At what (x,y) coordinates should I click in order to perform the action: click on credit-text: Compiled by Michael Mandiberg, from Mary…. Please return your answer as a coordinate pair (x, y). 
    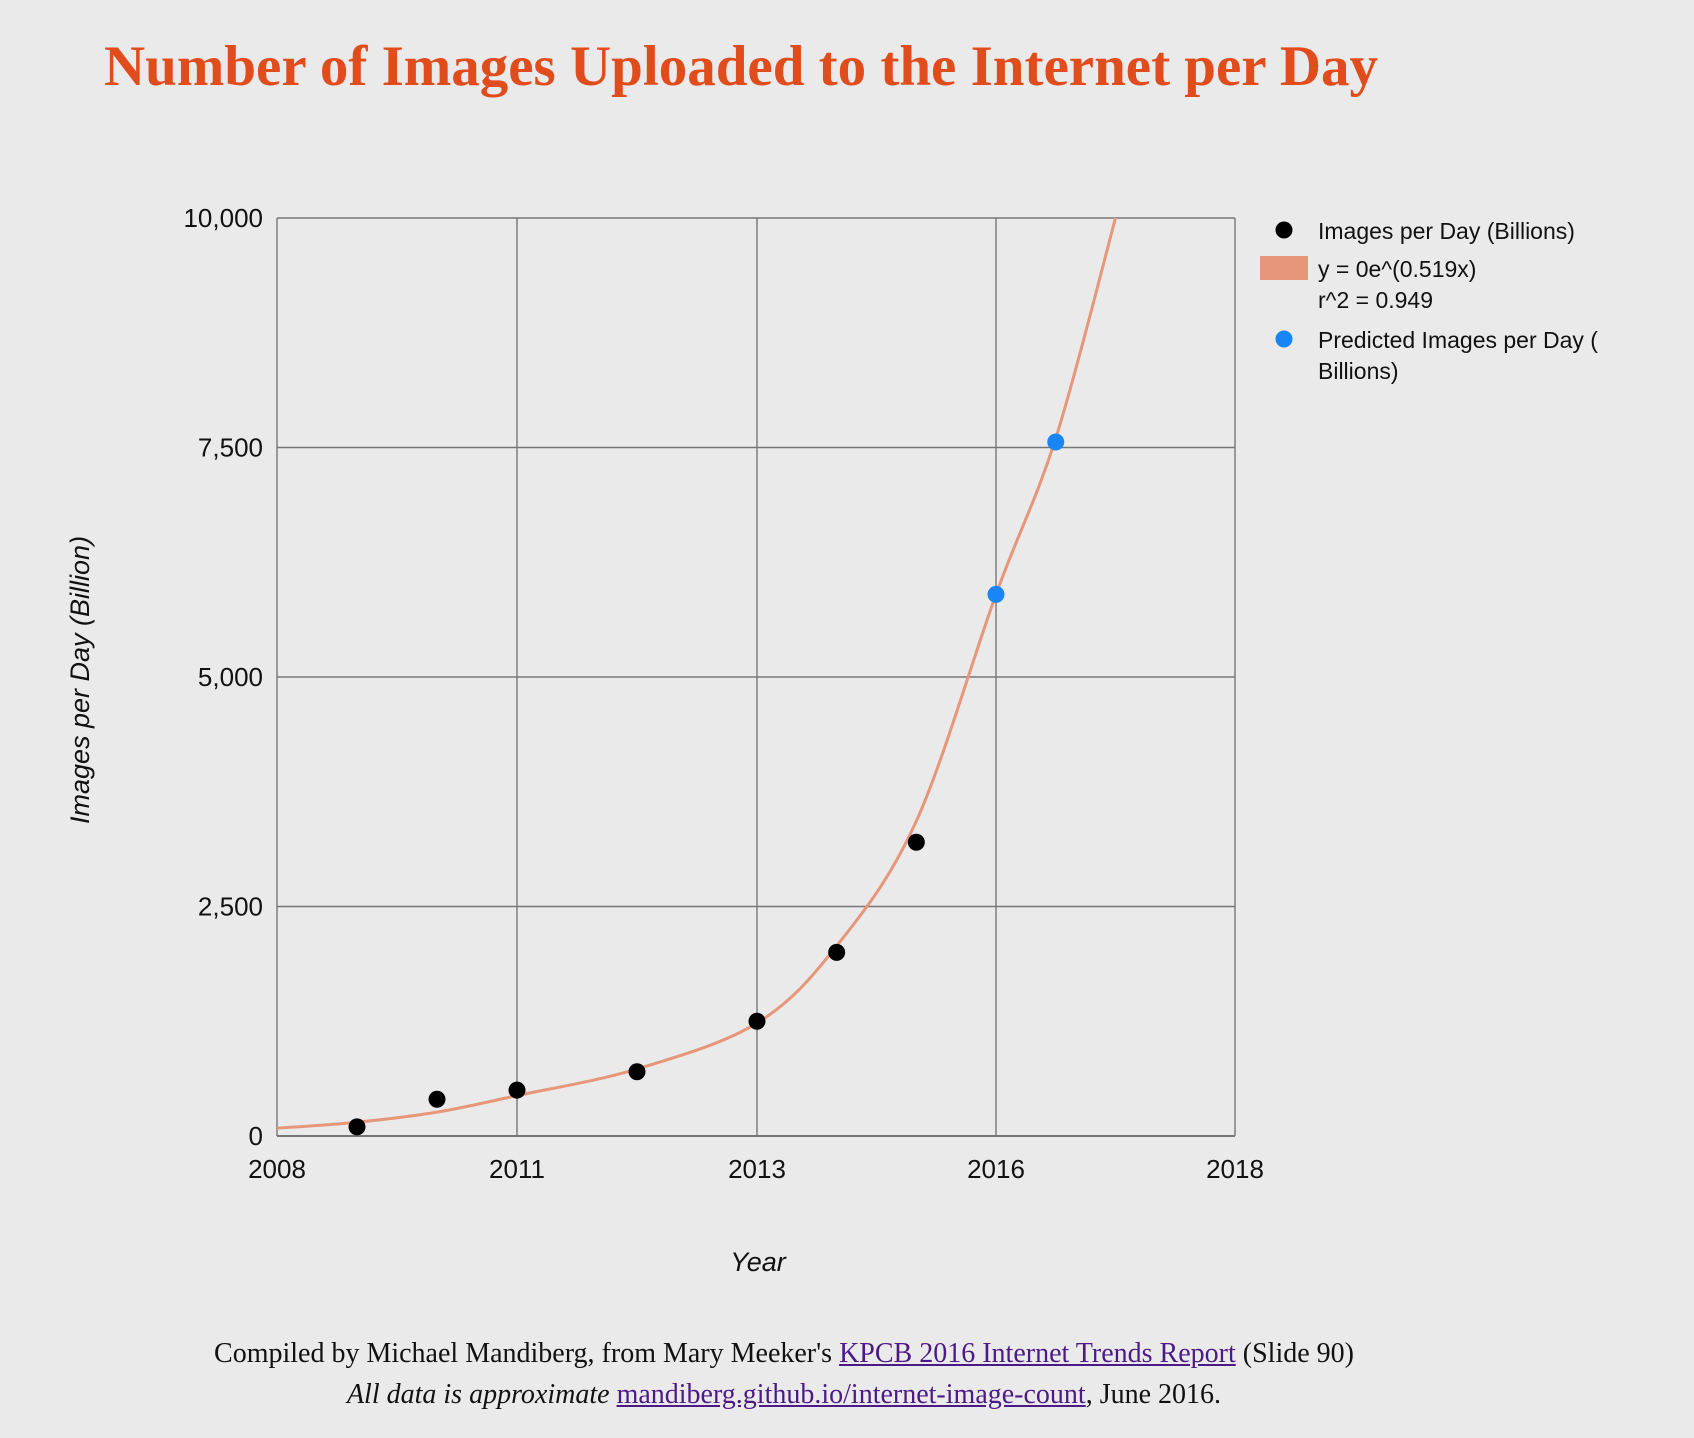
    Looking at the image, I should click on (523, 1353).